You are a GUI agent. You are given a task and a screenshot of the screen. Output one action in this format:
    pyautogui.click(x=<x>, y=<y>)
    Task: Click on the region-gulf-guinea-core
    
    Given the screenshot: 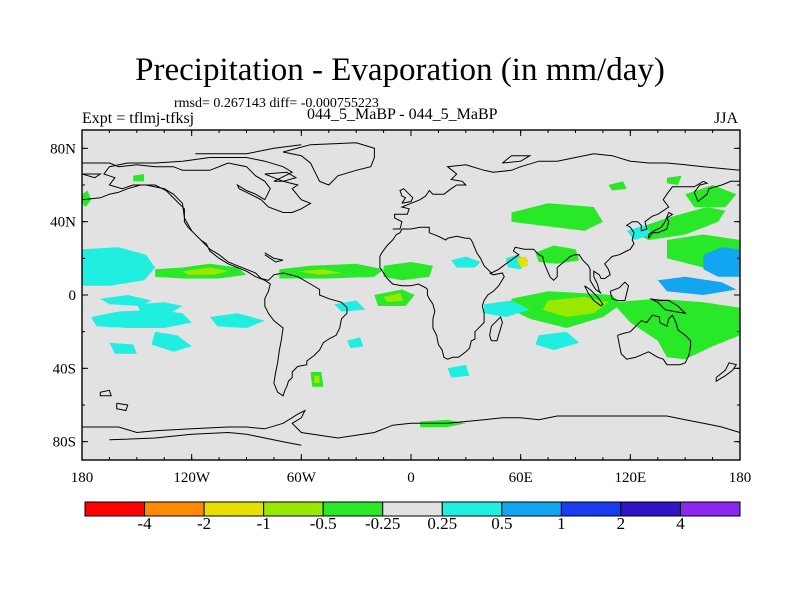 What is the action you would take?
    pyautogui.click(x=393, y=298)
    